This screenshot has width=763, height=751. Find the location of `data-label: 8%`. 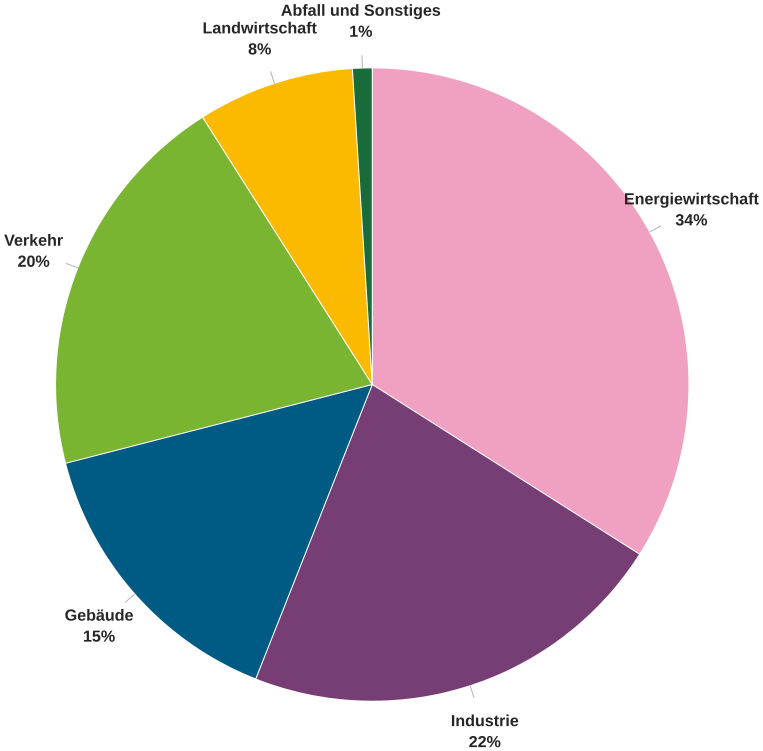

data-label: 8% is located at coordinates (259, 48).